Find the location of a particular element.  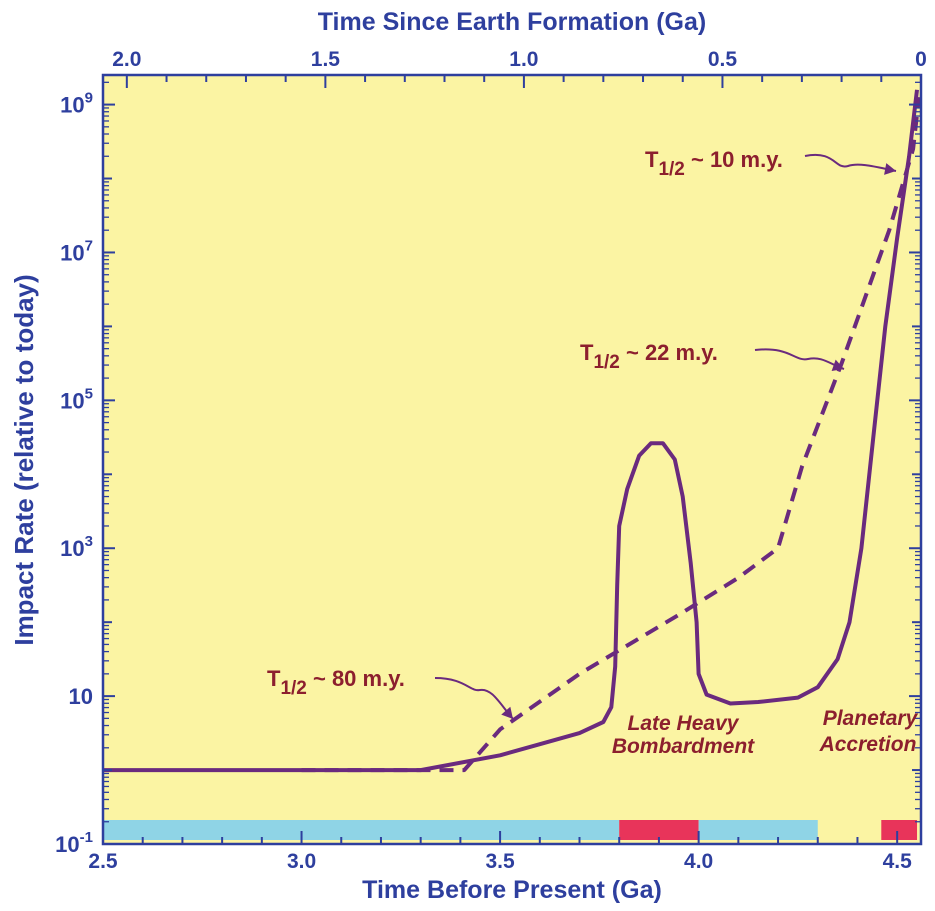

region-label-late-heavy-line1: Late Heavy is located at coordinates (684, 723).